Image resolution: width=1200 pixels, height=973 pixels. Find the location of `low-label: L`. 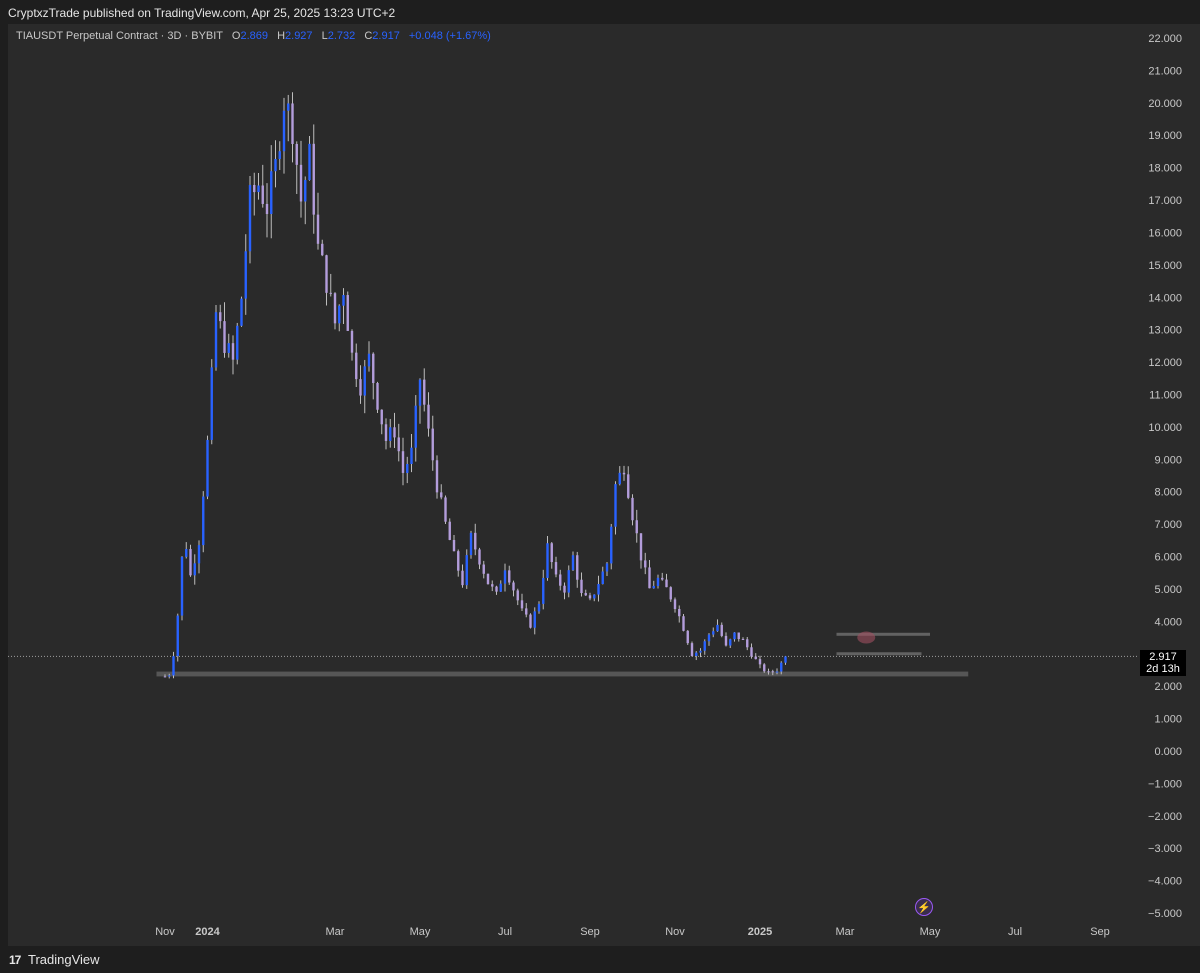

low-label: L is located at coordinates (324, 36).